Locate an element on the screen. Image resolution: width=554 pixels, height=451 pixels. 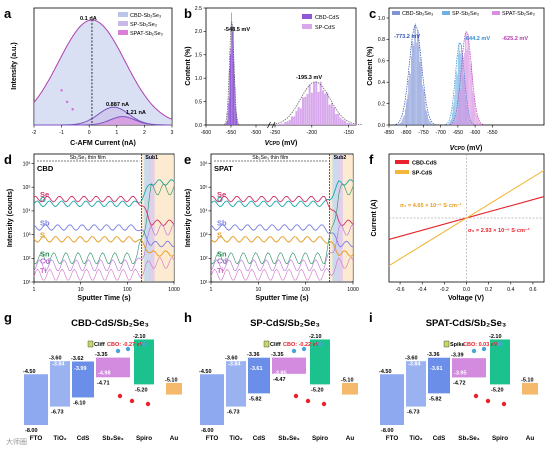
annotation-peak: -195.3 mV is located at coordinates (309, 78).